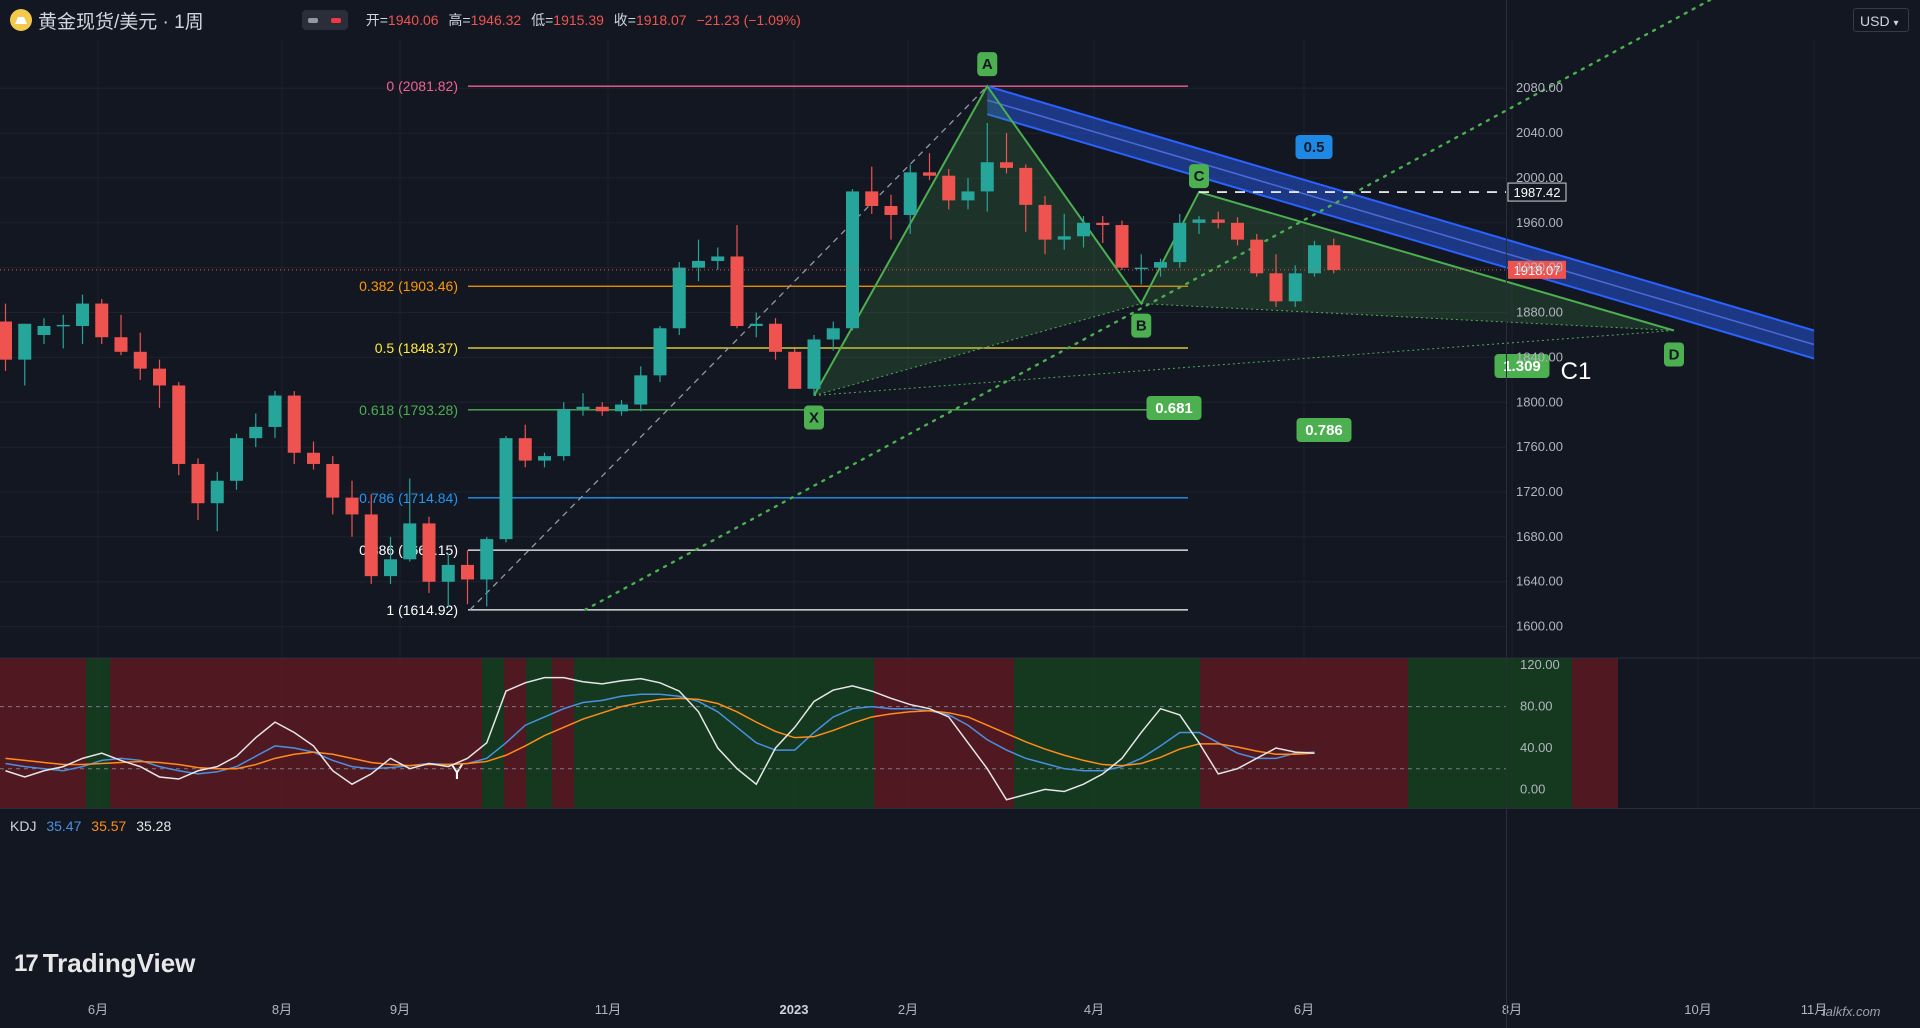 The height and width of the screenshot is (1028, 1920). I want to click on label-c1: C1, so click(1576, 371).